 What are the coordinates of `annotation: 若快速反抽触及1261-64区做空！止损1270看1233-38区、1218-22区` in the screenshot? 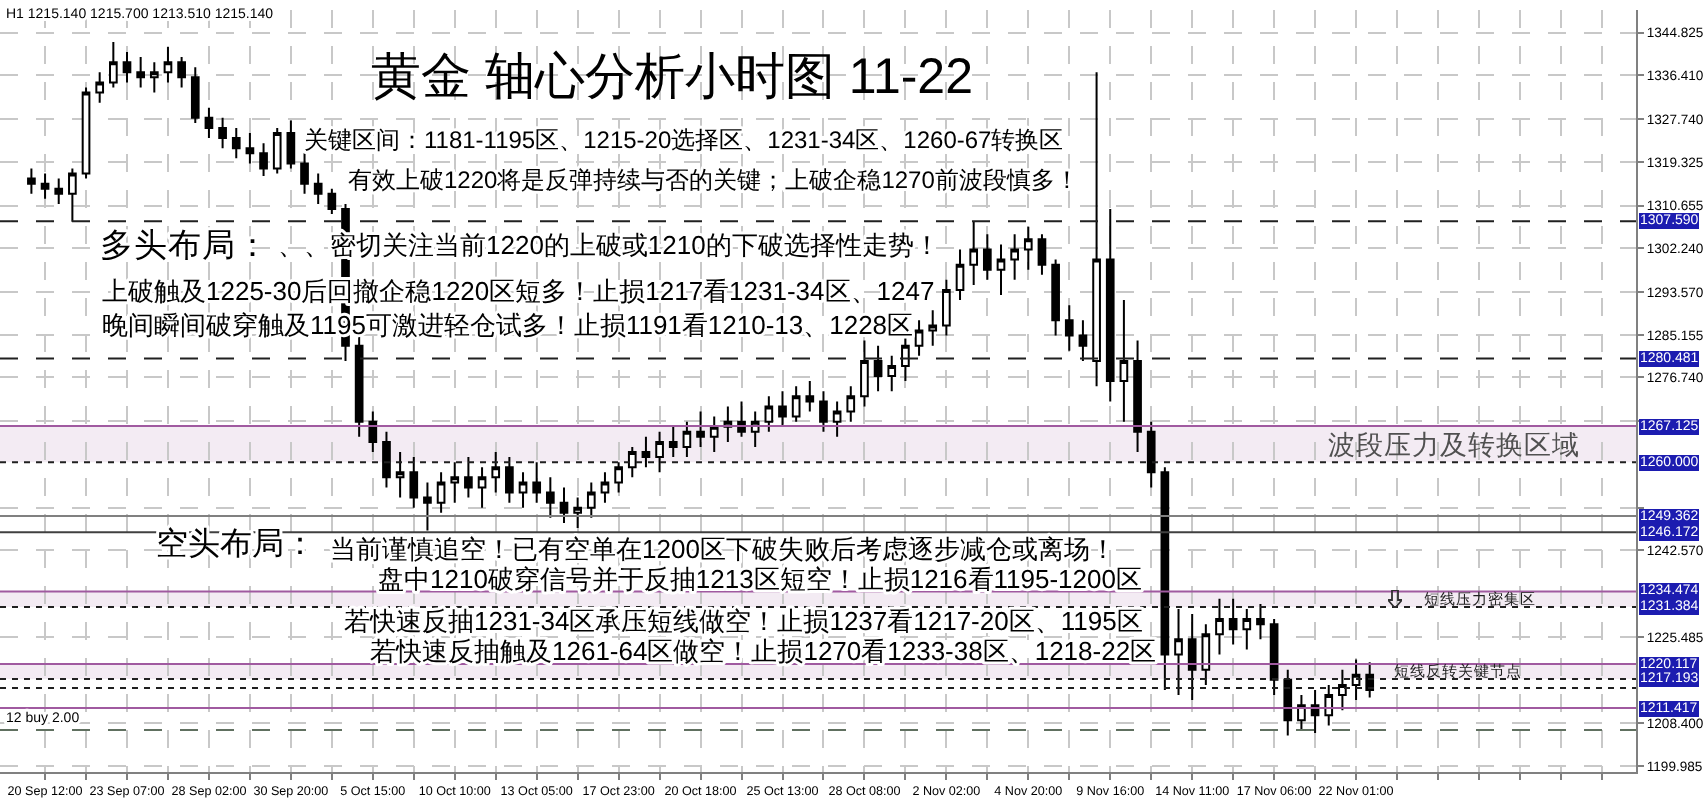 It's located at (763, 651).